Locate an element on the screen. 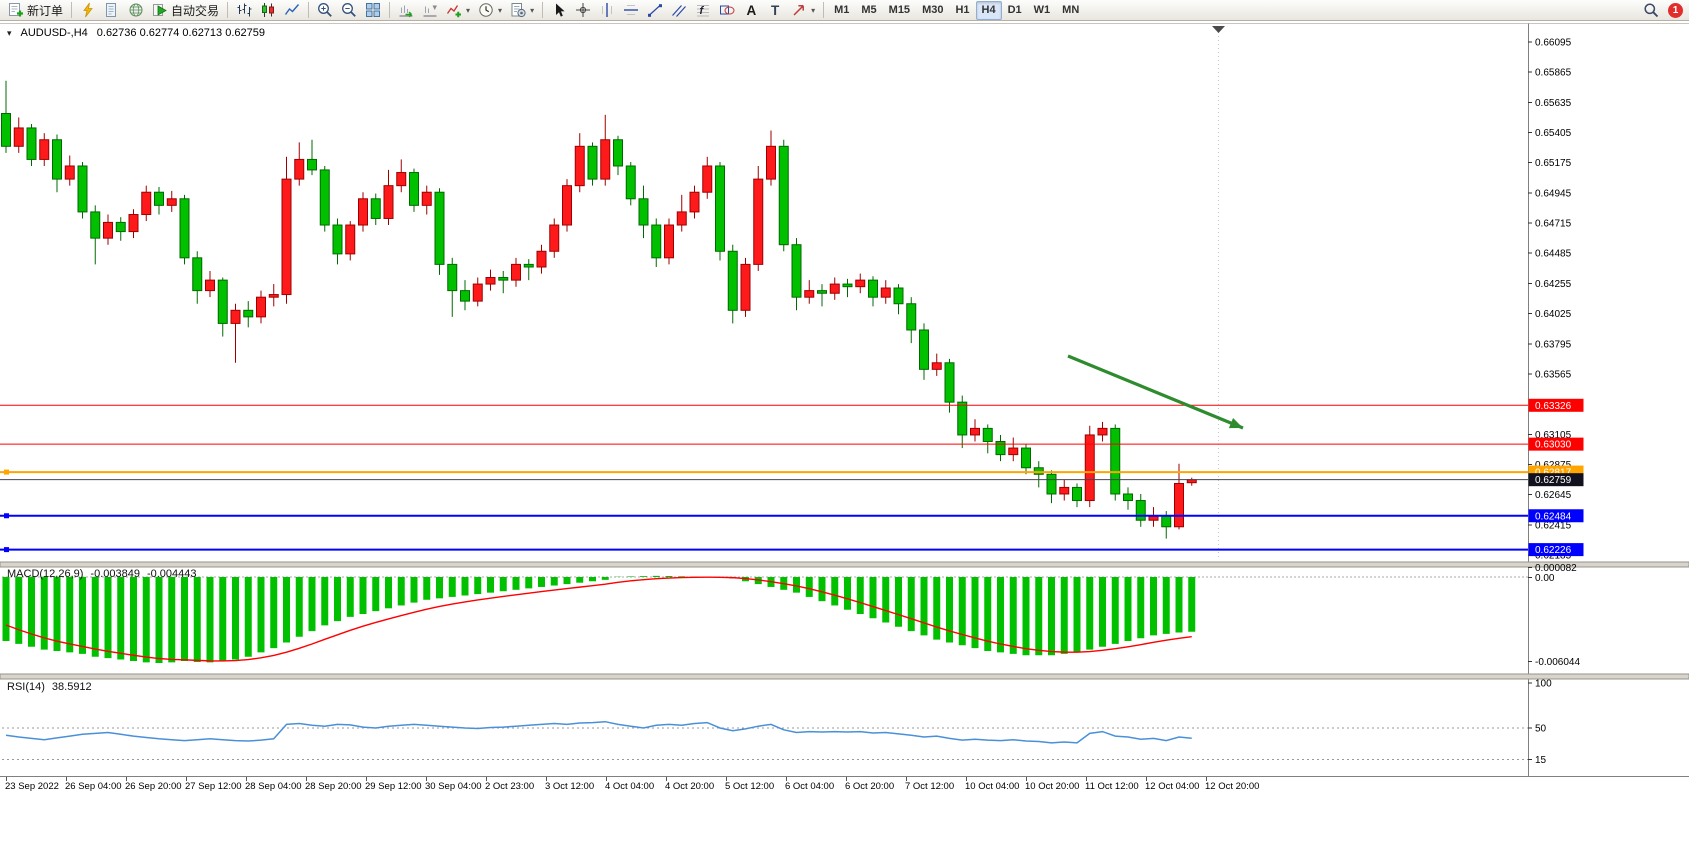 The width and height of the screenshot is (1689, 859). search-button is located at coordinates (1651, 10).